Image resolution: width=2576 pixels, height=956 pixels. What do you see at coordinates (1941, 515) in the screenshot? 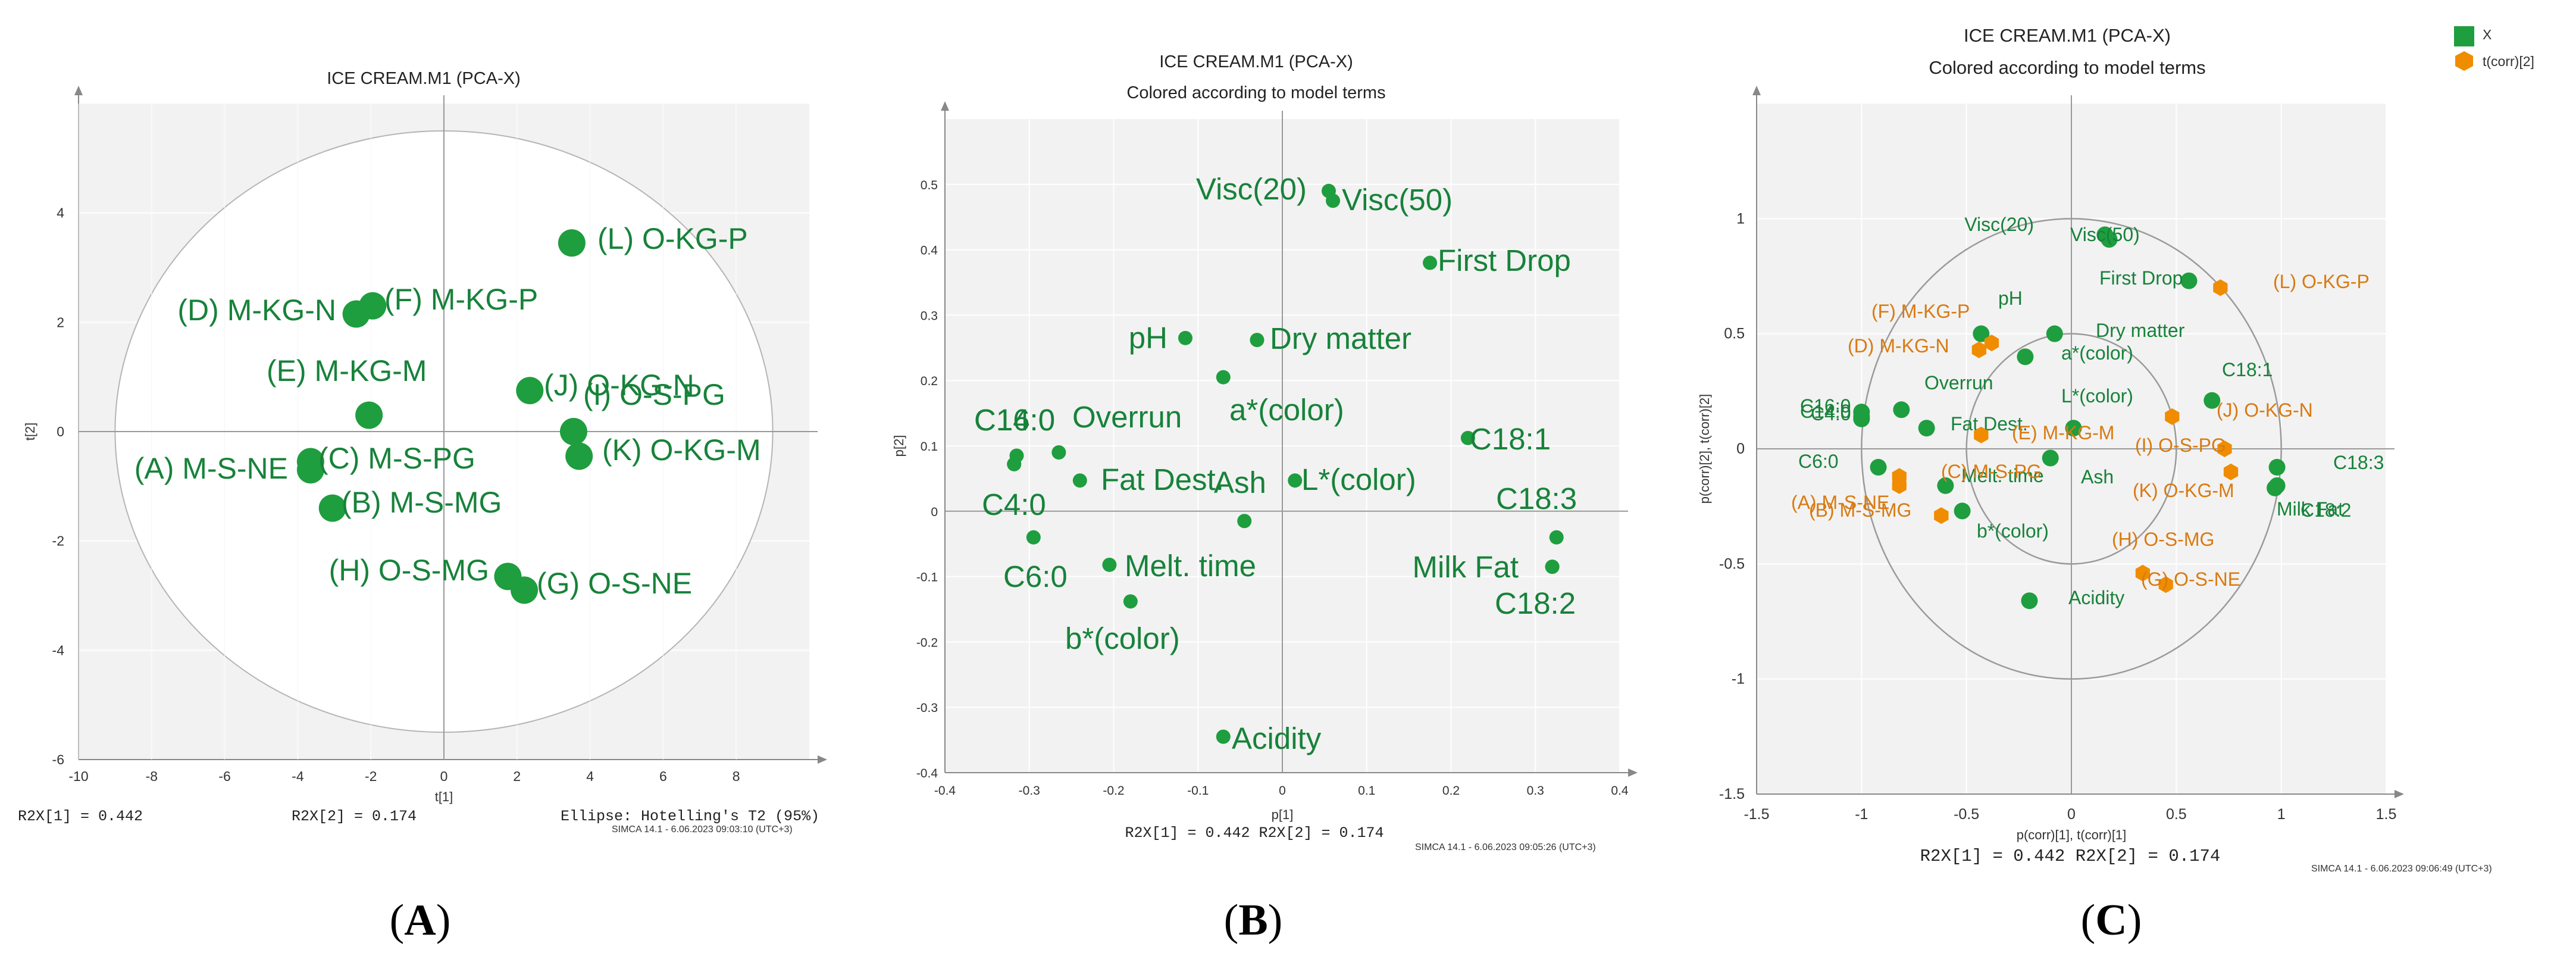
I see `panel-c-hex-marker-b-m-s-mg` at bounding box center [1941, 515].